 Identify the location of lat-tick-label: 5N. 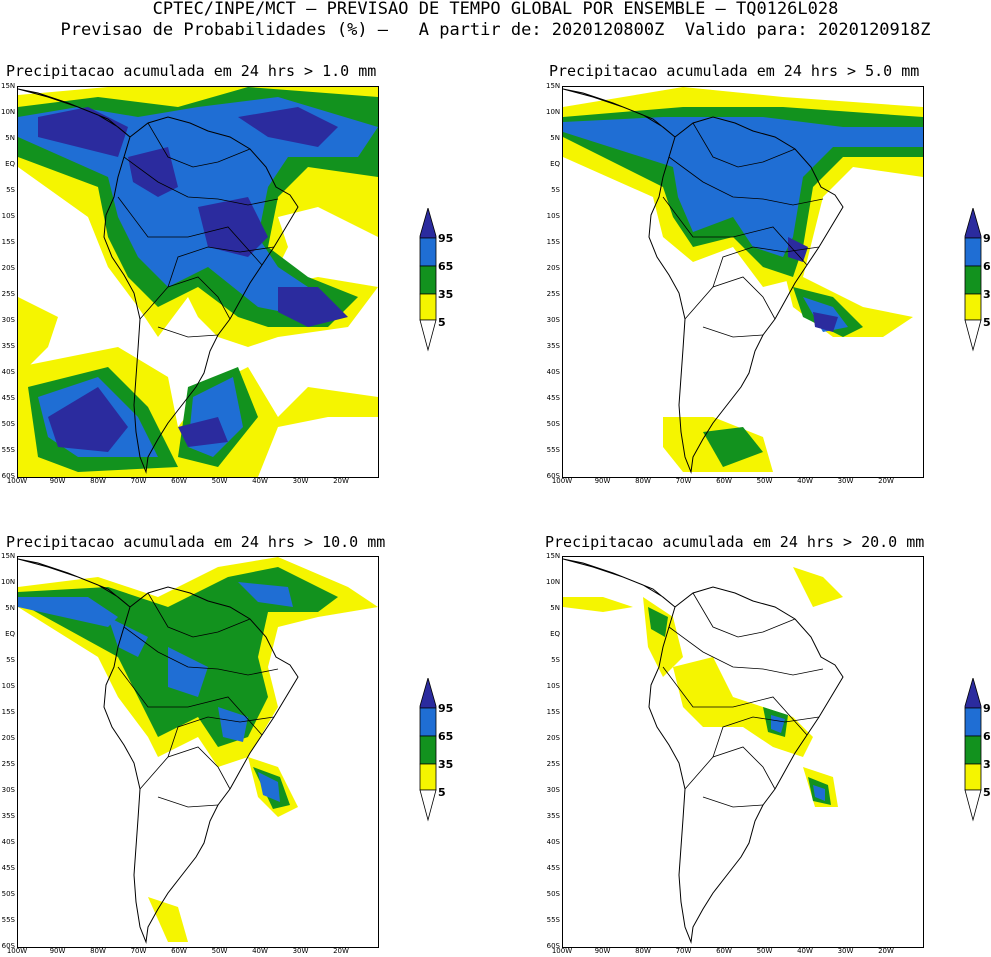
(555, 138).